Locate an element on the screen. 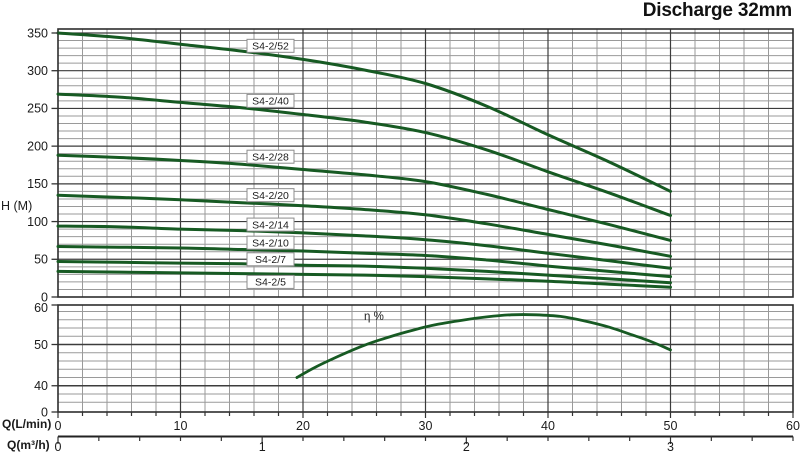 This screenshot has height=452, width=800. axis-tick-label: 10 is located at coordinates (181, 426).